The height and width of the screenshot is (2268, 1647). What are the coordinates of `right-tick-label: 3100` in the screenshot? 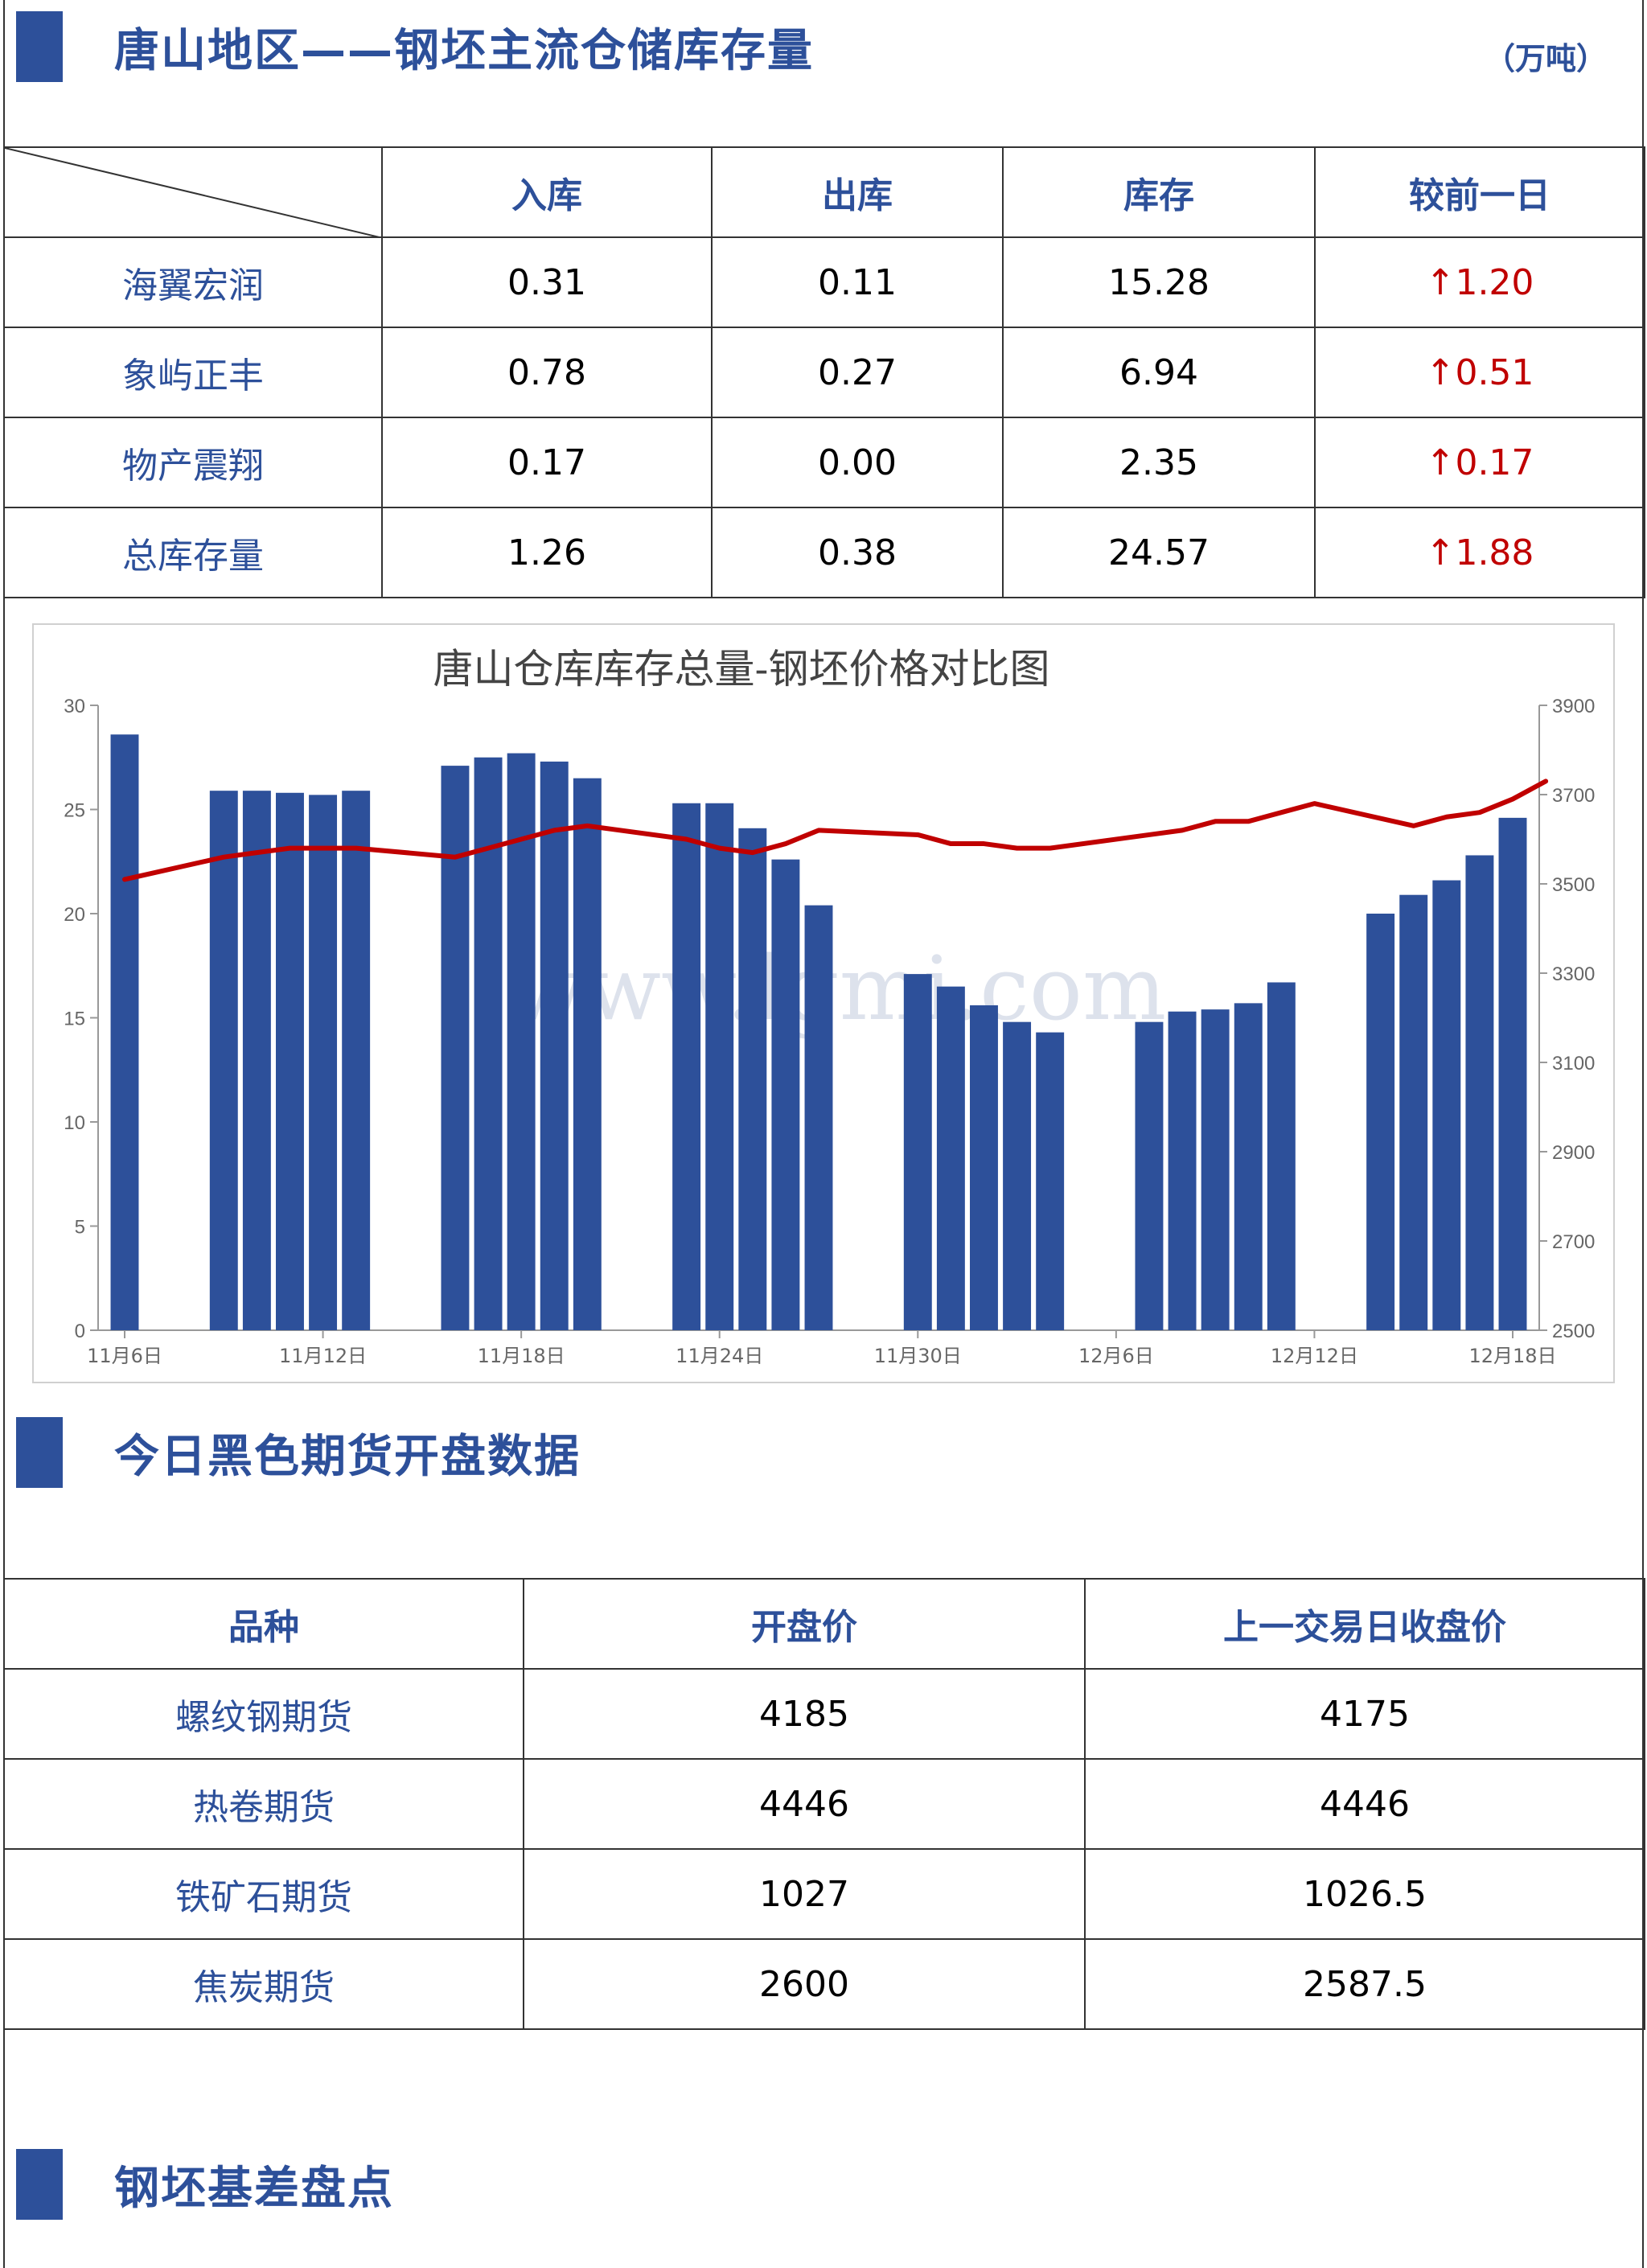 It's located at (1574, 1063).